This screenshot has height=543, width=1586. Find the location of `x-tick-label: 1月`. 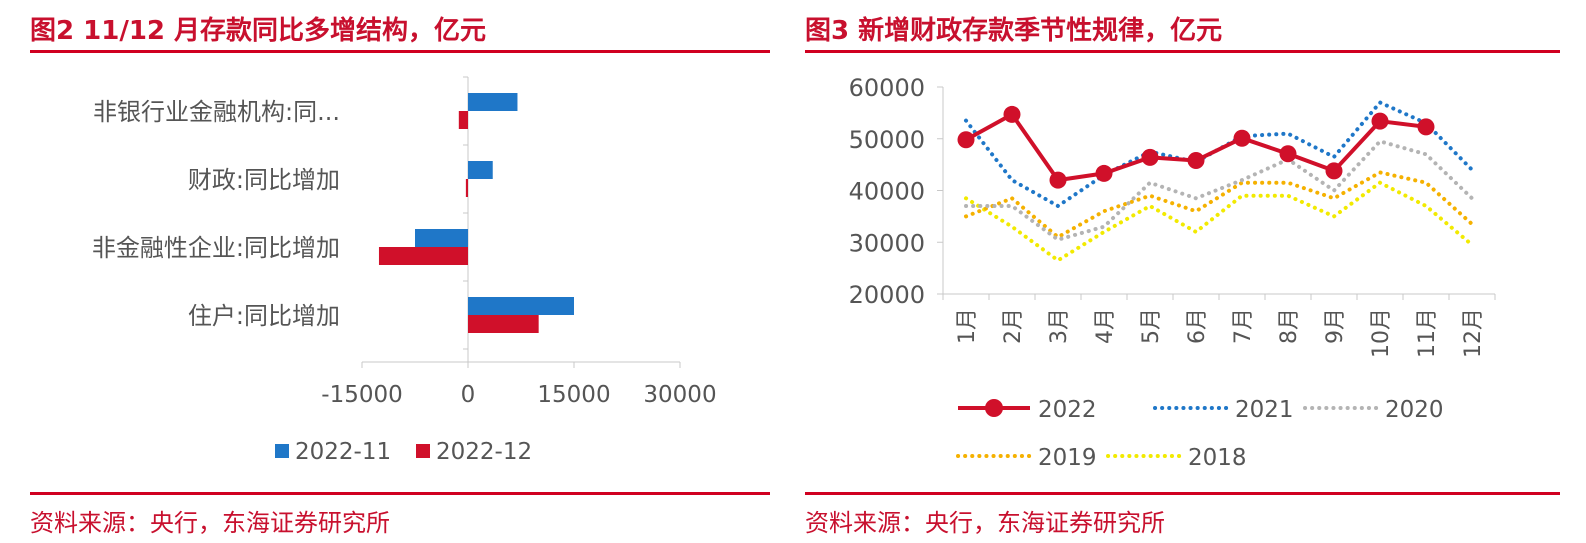

x-tick-label: 1月 is located at coordinates (967, 326).